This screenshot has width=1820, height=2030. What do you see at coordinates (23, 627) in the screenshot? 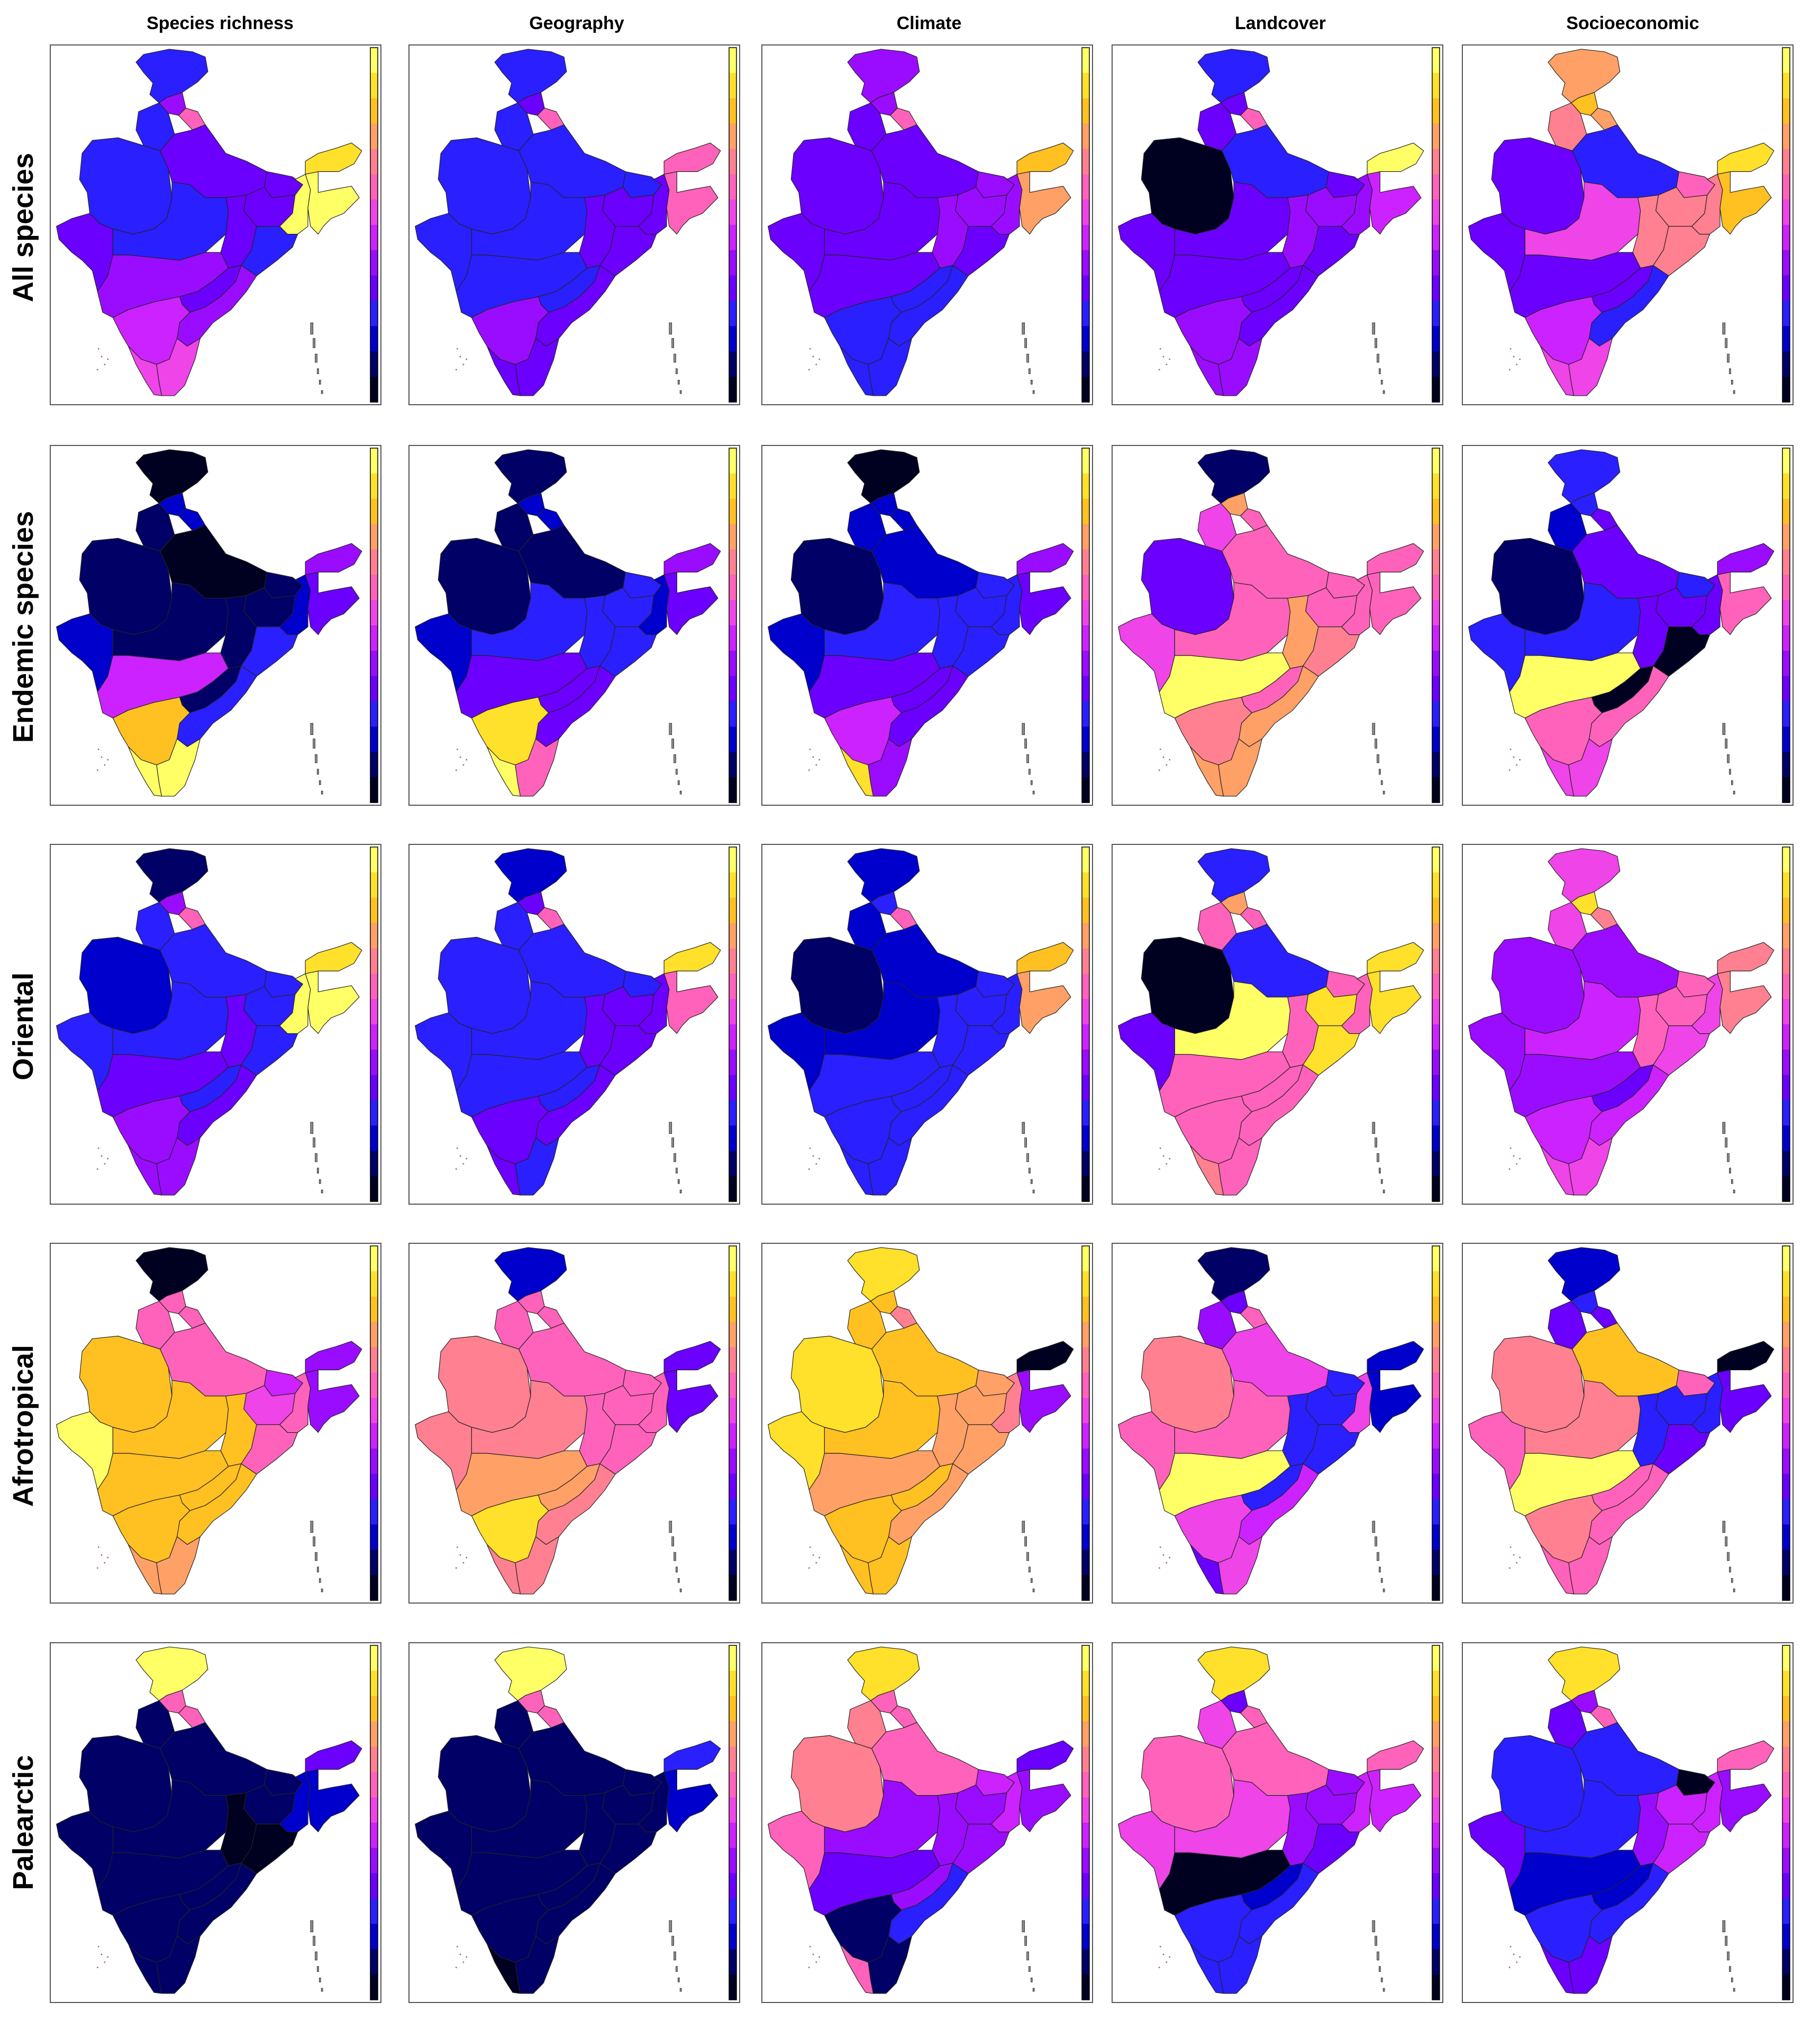
I see `row-header-endemic-species: Endemic species` at bounding box center [23, 627].